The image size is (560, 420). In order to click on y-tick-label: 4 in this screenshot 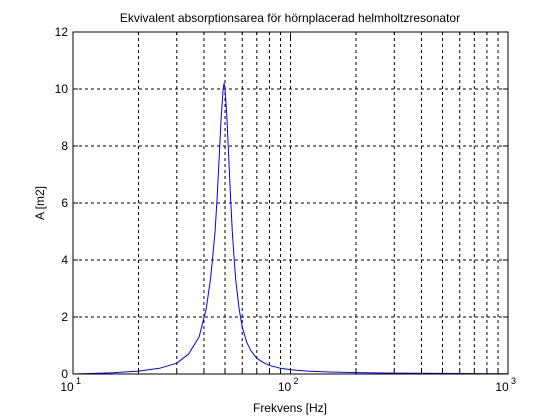, I will do `click(64, 260)`.